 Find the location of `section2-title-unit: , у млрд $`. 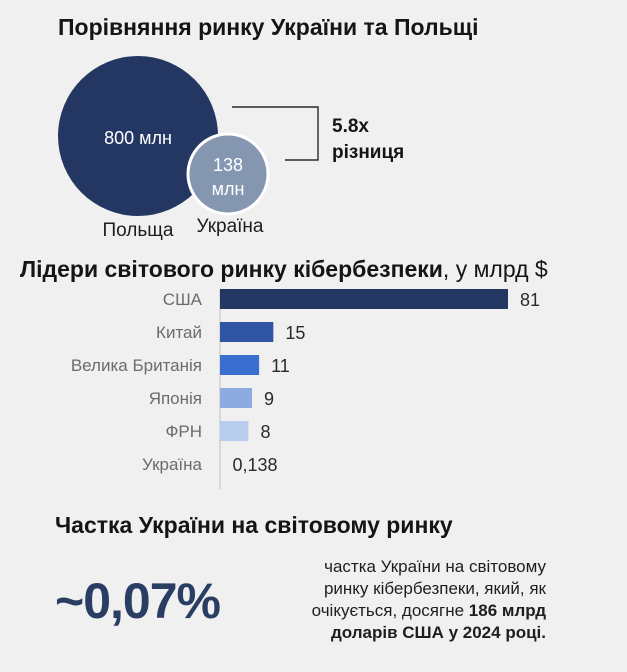

section2-title-unit: , у млрд $ is located at coordinates (495, 269).